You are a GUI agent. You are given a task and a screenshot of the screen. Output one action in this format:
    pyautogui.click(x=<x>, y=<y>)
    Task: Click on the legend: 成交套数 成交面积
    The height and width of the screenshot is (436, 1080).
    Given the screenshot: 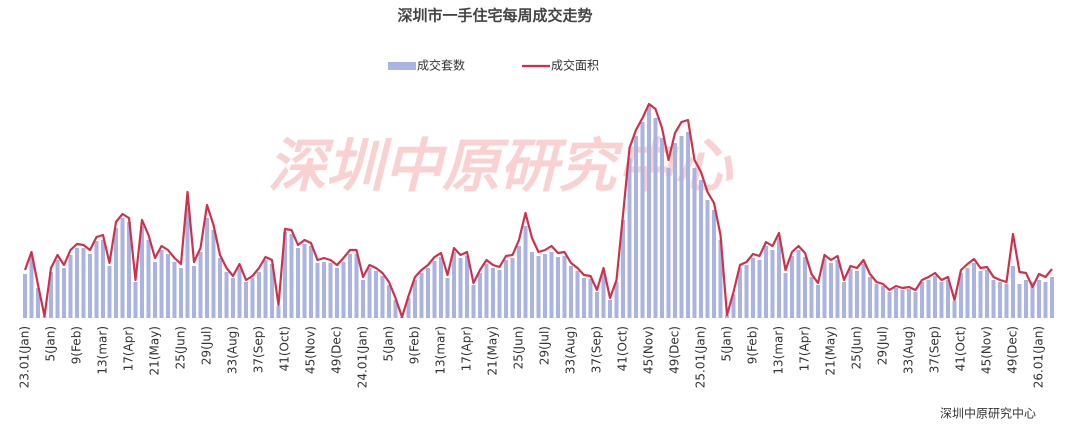 What is the action you would take?
    pyautogui.click(x=493, y=65)
    